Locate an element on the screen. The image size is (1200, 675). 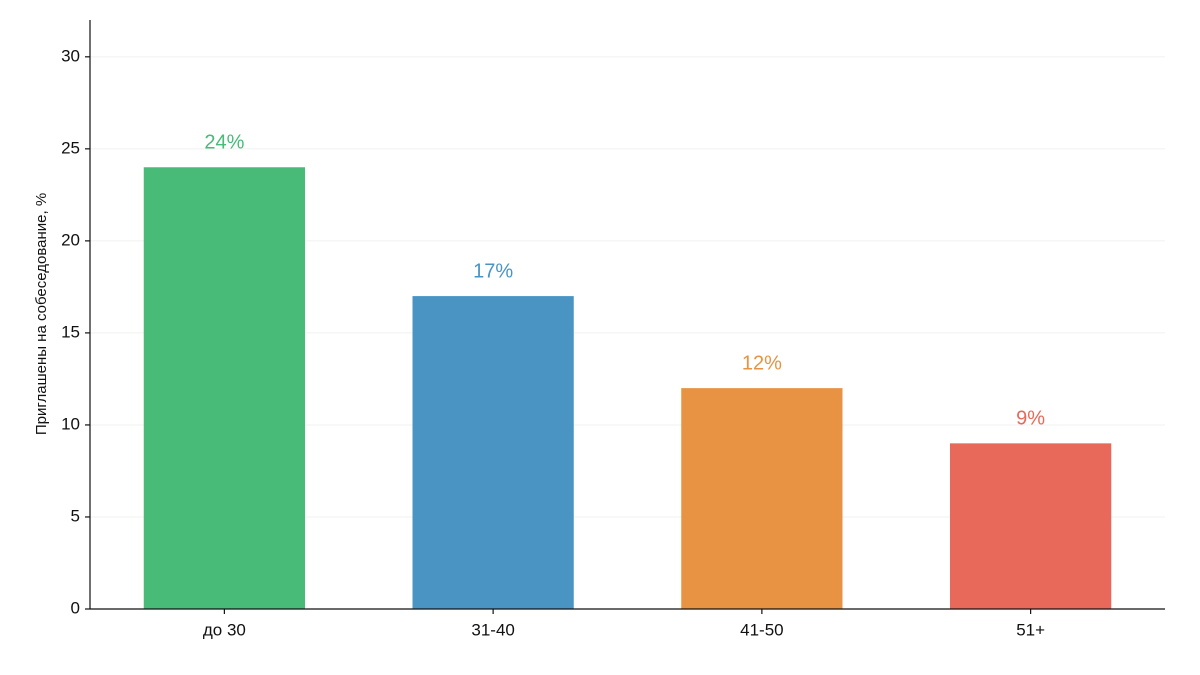
x-tick-label: 51+ is located at coordinates (1030, 629).